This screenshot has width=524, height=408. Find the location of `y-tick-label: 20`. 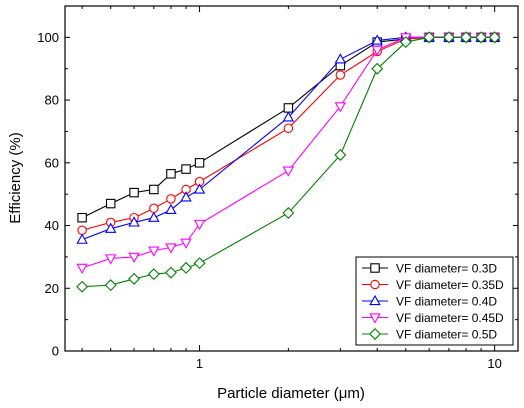

y-tick-label: 20 is located at coordinates (52, 288).